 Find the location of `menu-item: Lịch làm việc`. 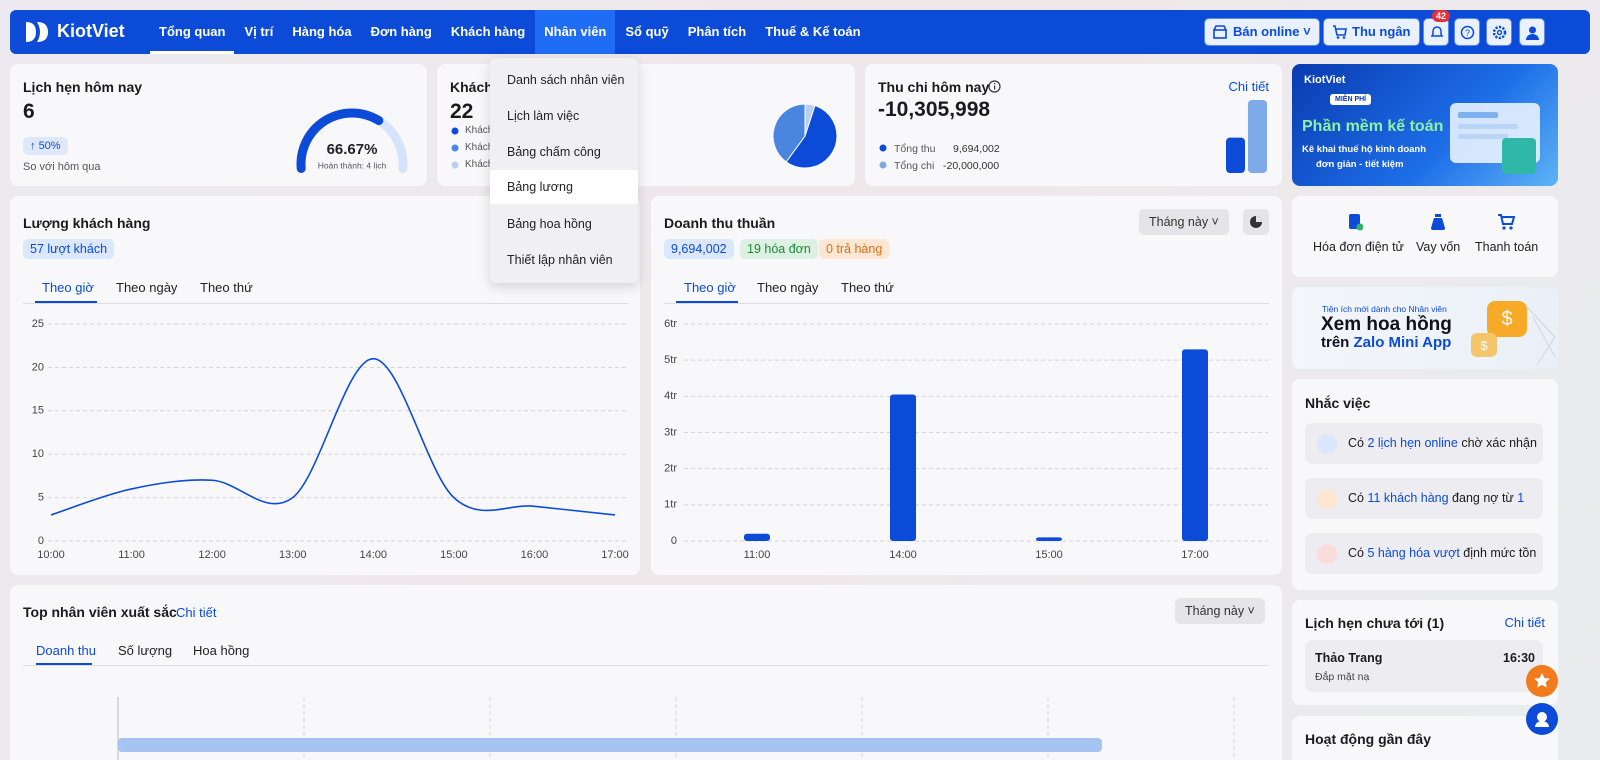

menu-item: Lịch làm việc is located at coordinates (543, 116).